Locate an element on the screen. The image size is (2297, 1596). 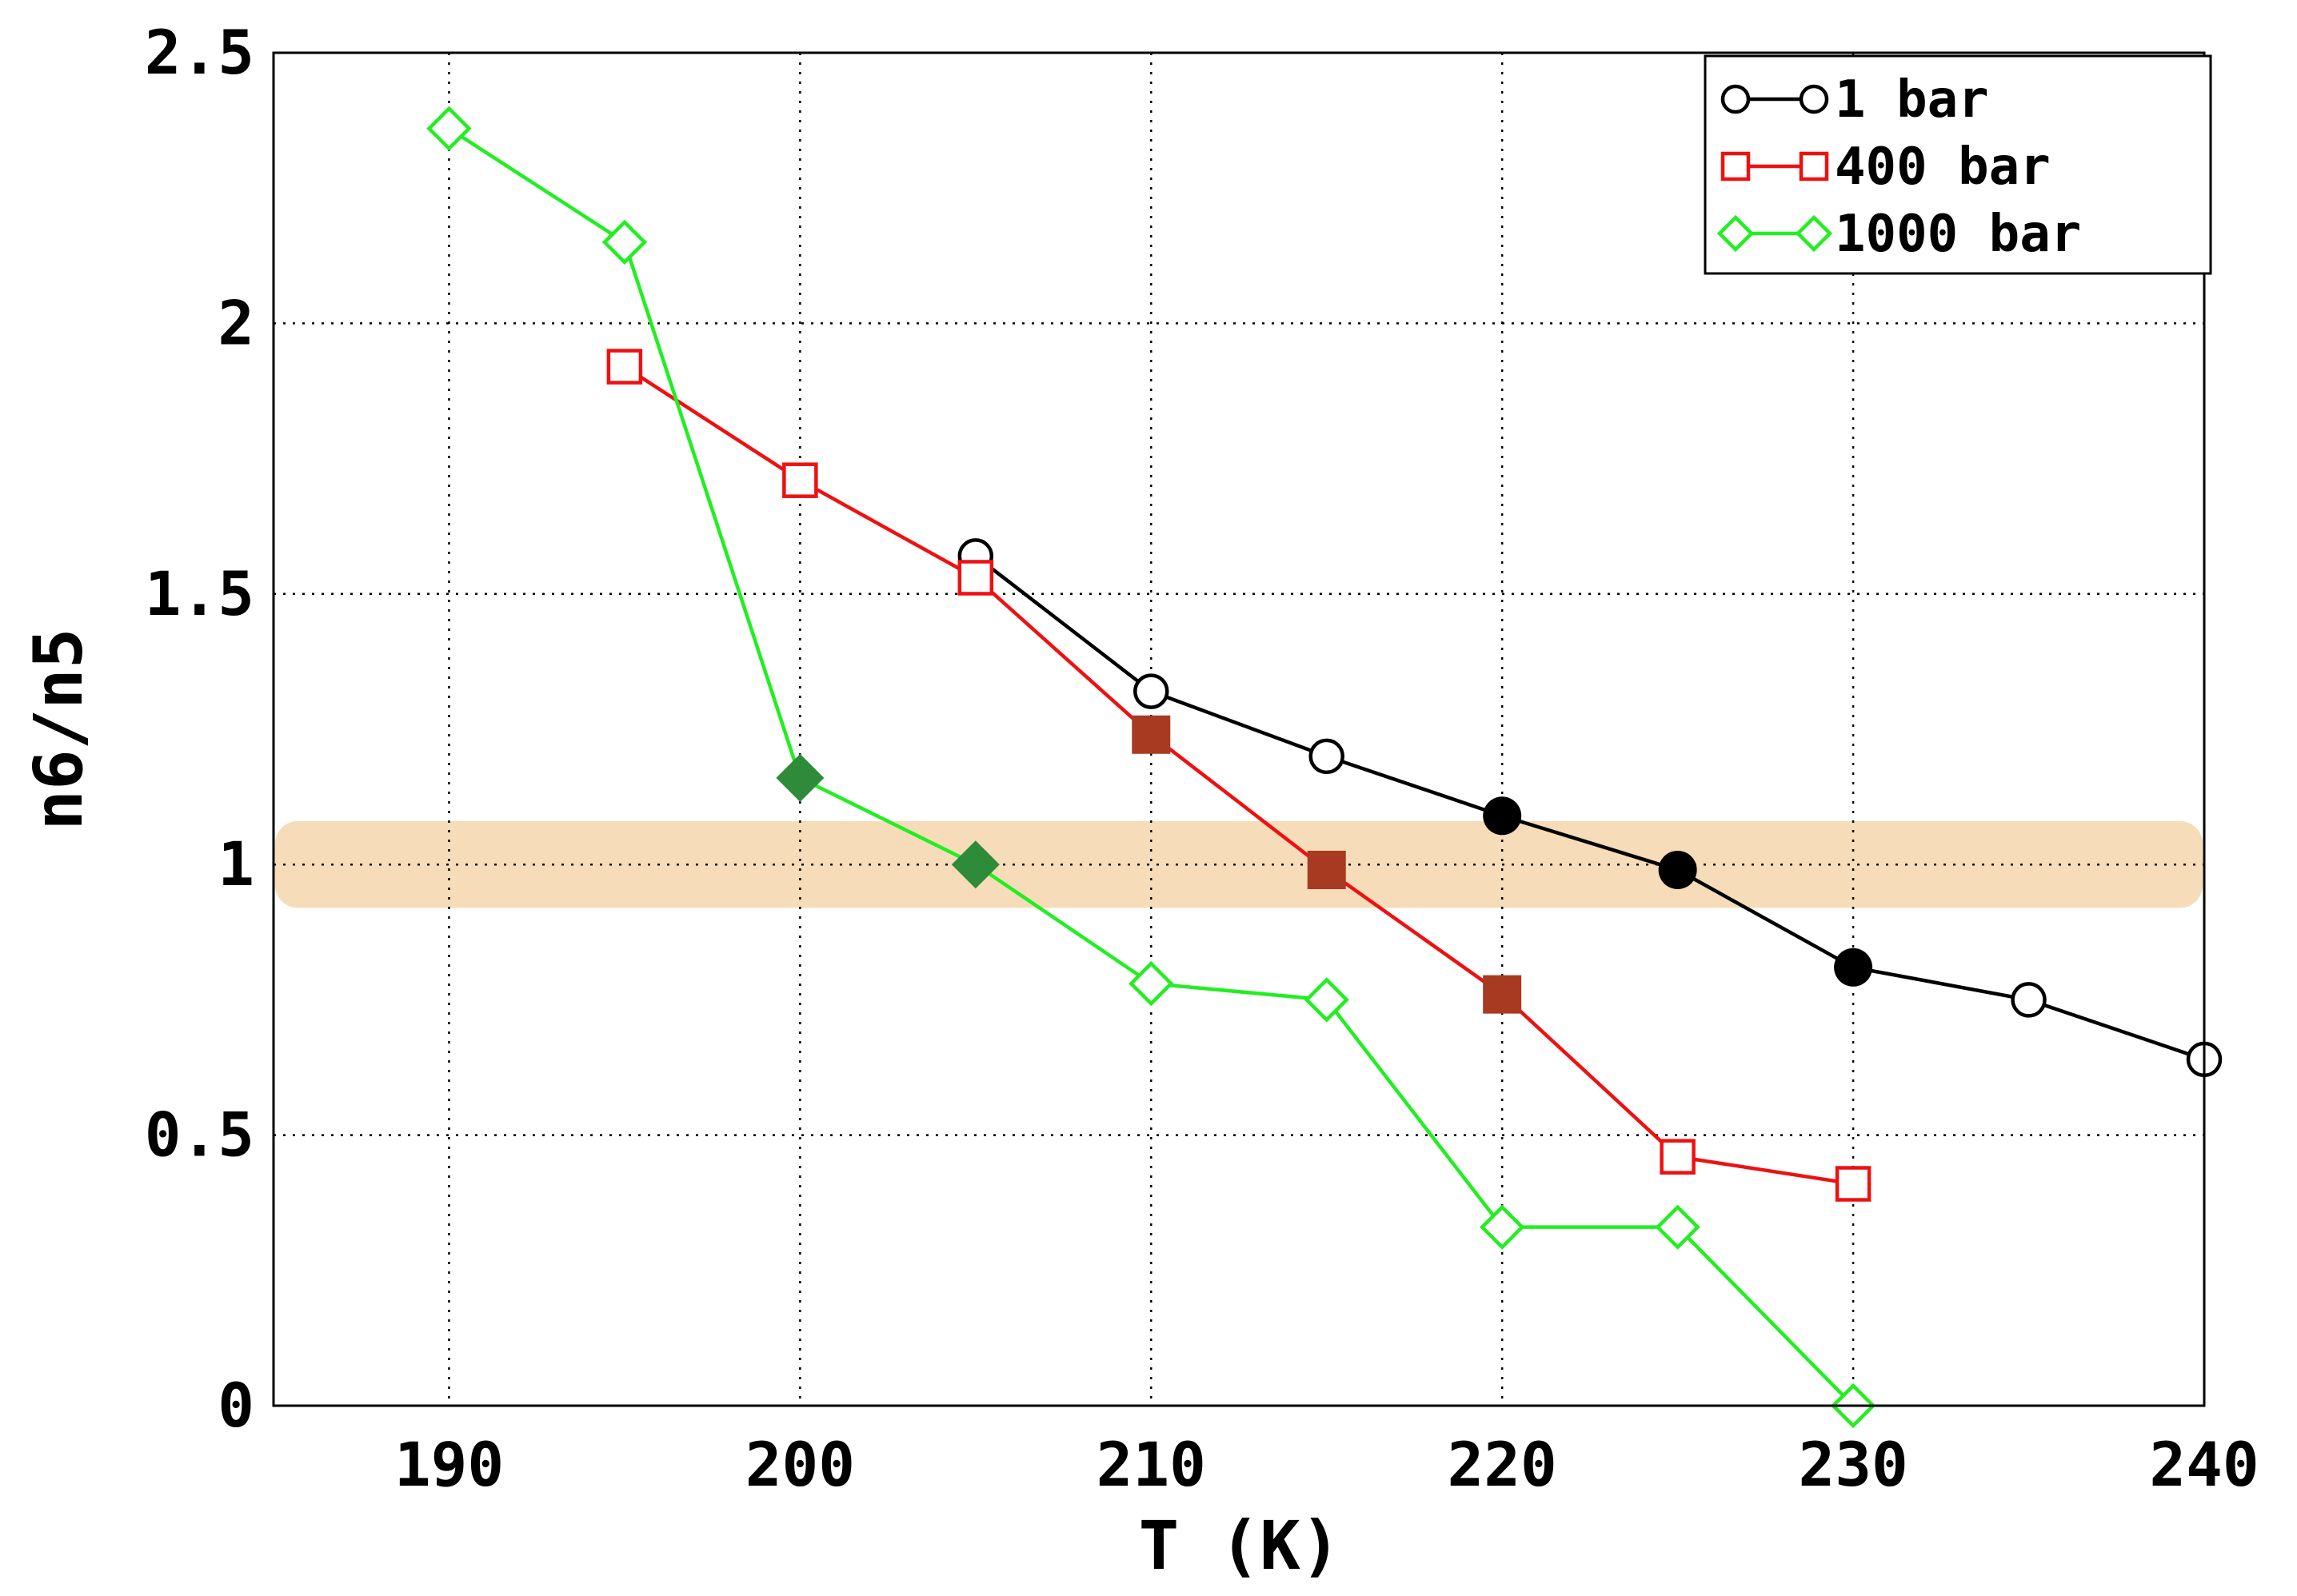
y-tick-label: 1 is located at coordinates (236, 864).